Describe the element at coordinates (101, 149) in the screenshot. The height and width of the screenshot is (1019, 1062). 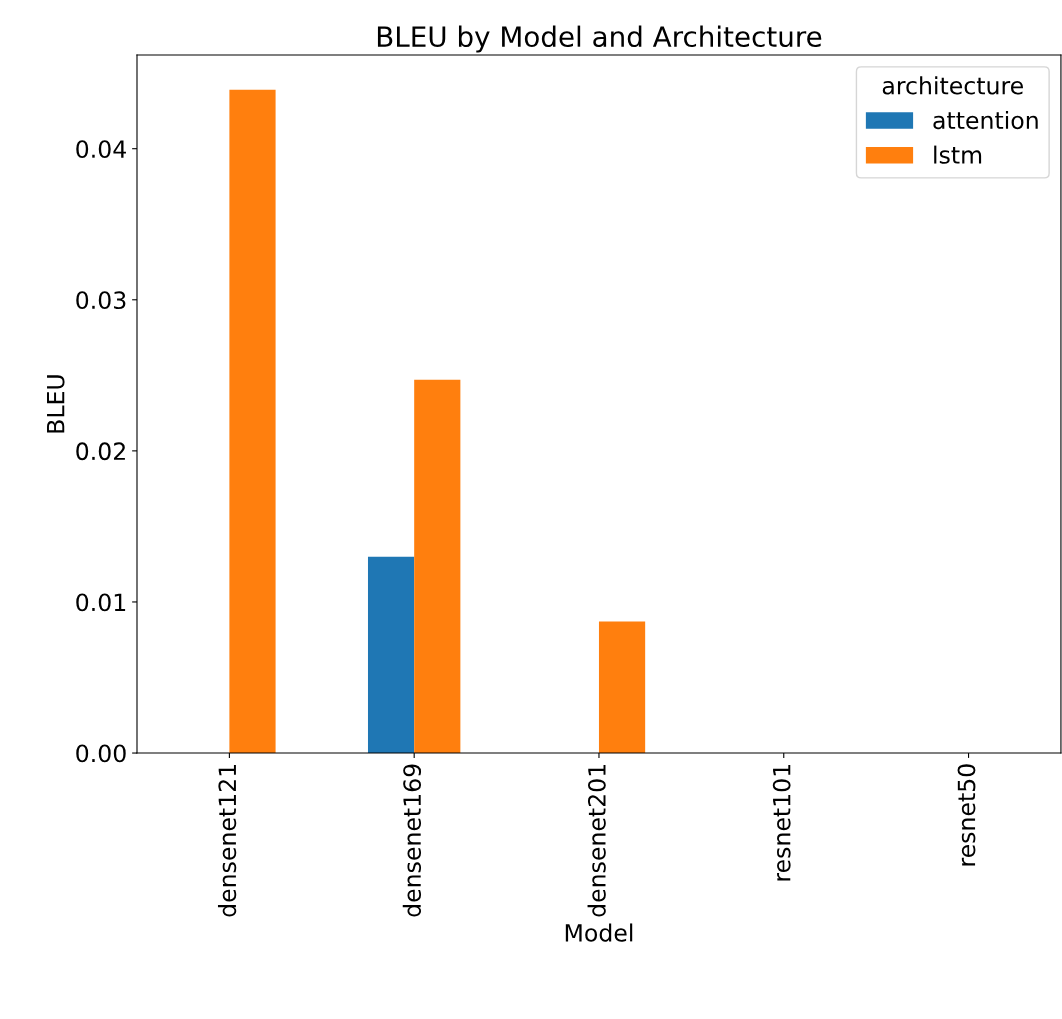
I see `y-tick-label: 0.04` at that location.